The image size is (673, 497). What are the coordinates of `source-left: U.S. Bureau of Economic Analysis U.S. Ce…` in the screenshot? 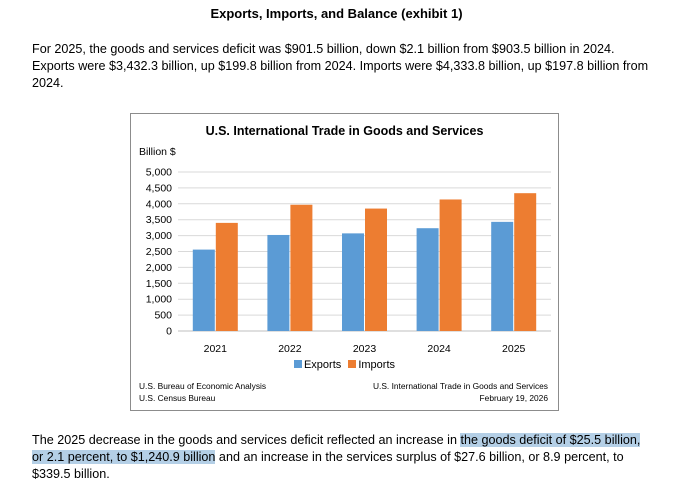 It's located at (202, 392).